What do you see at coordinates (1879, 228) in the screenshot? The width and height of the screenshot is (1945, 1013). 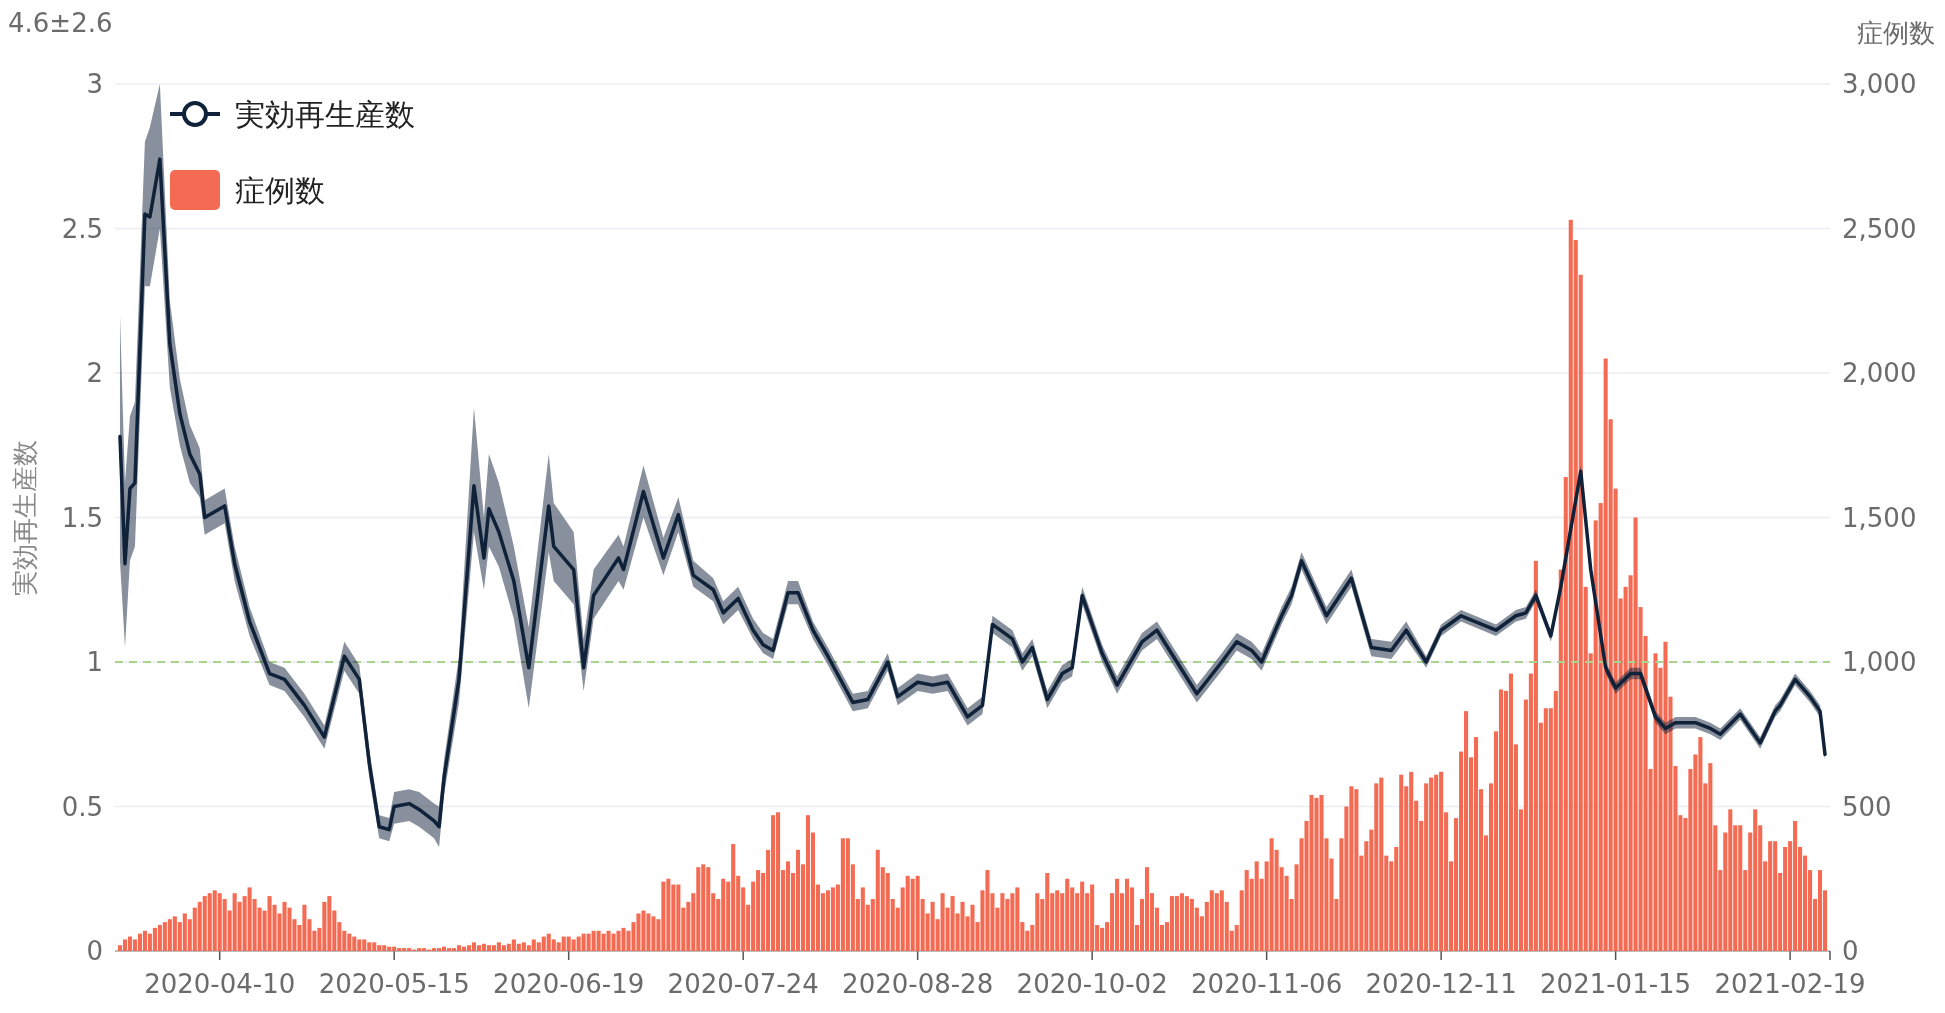 I see `y2-tick-label: 2,500` at bounding box center [1879, 228].